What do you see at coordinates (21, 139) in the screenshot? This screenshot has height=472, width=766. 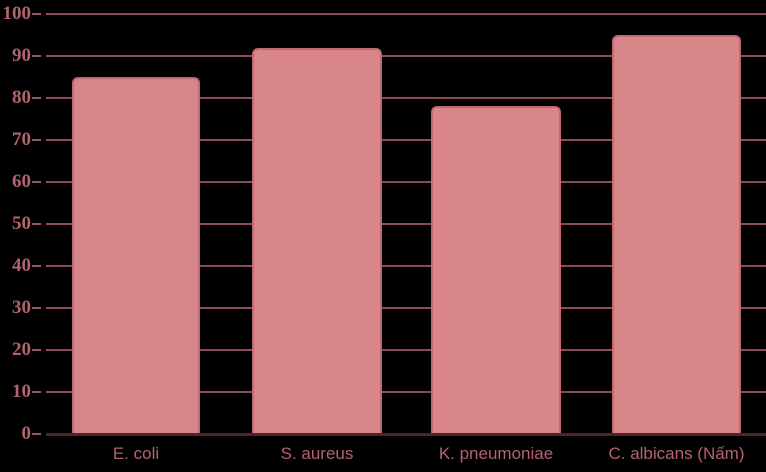 I see `y-tick-label-70: 70` at bounding box center [21, 139].